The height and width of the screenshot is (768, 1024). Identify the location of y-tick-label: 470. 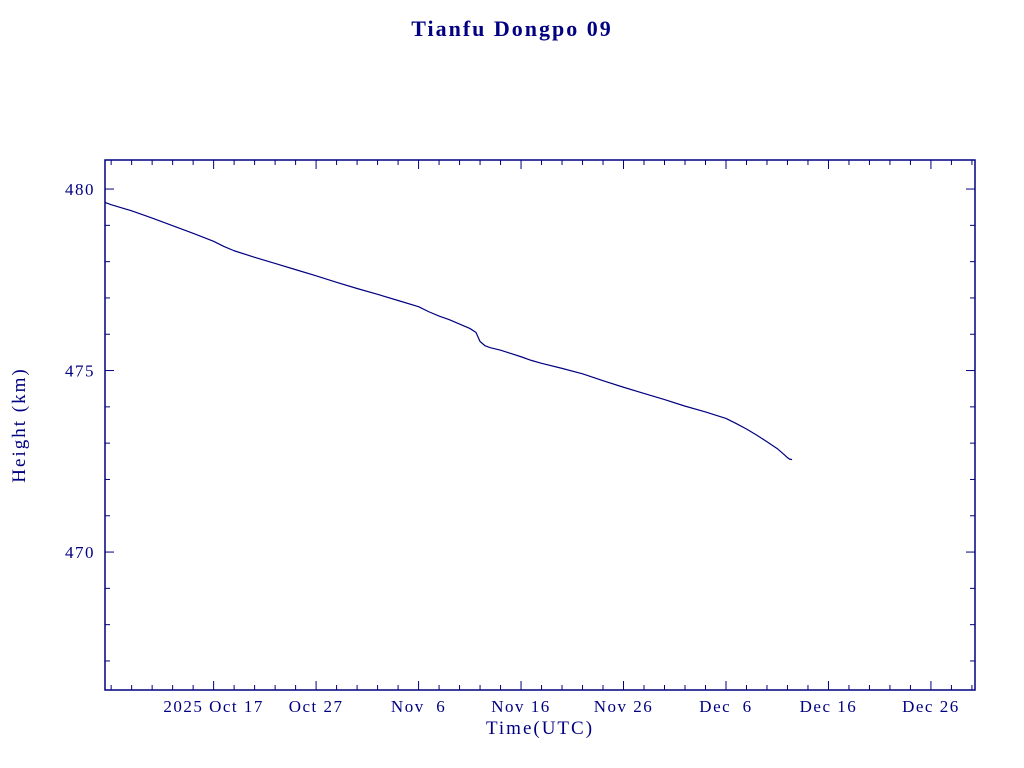
(80, 552).